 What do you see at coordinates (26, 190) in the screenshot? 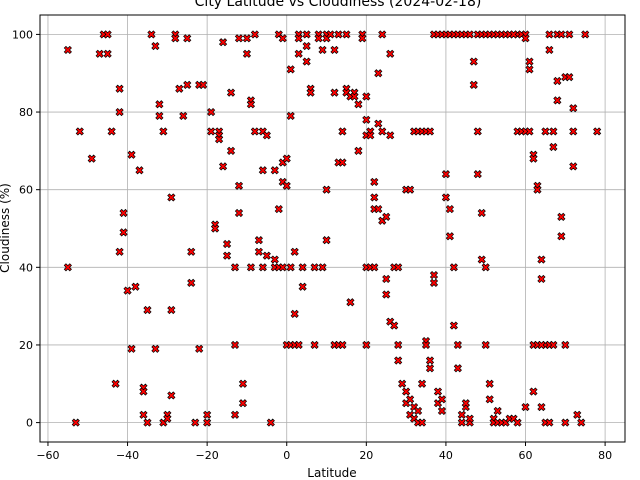
I see `y-tick-label: 60` at bounding box center [26, 190].